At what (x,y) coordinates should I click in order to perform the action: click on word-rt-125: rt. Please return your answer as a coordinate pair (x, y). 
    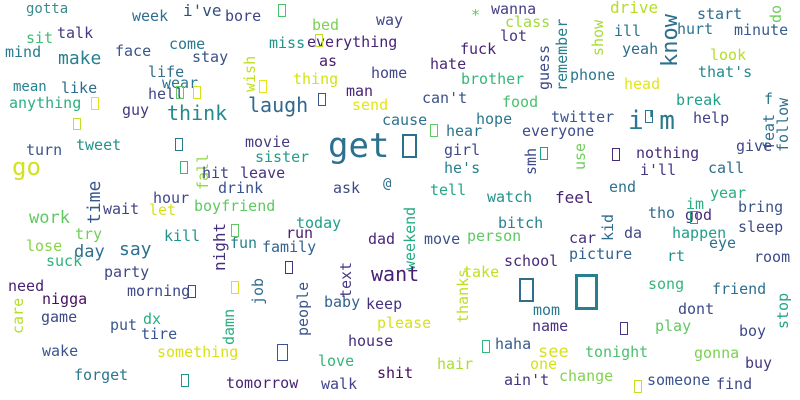
    Looking at the image, I should click on (676, 256).